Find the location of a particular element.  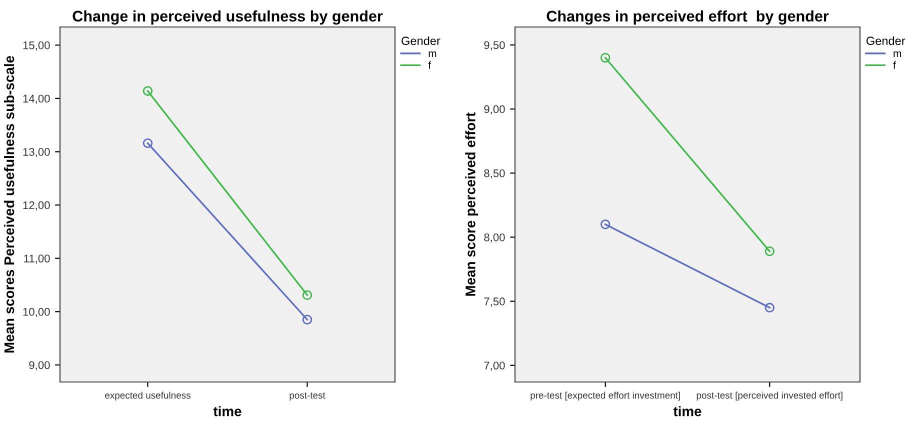

y-tick-label: 7,00 is located at coordinates (494, 366).